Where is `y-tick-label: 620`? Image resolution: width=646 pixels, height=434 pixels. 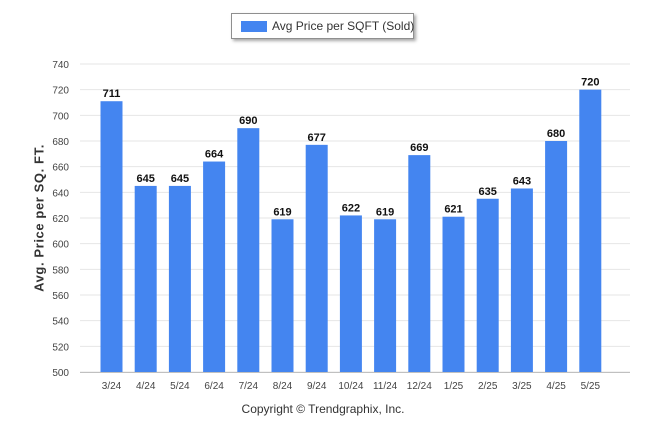 y-tick-label: 620 is located at coordinates (60, 219).